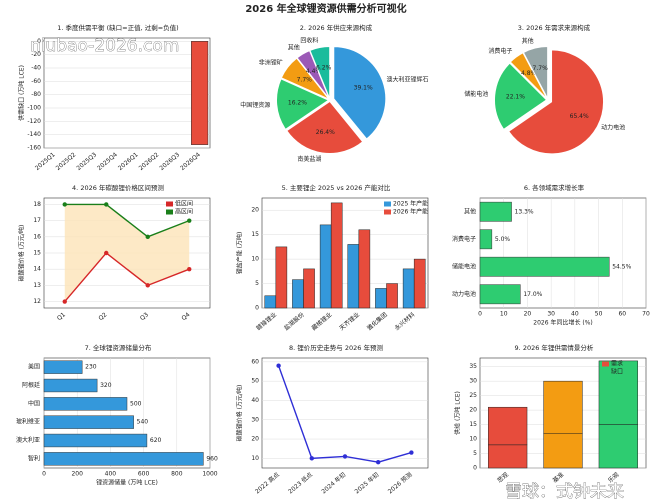 The width and height of the screenshot is (653, 500). Describe the element at coordinates (37, 220) in the screenshot. I see `y-tick-label: 17` at that location.